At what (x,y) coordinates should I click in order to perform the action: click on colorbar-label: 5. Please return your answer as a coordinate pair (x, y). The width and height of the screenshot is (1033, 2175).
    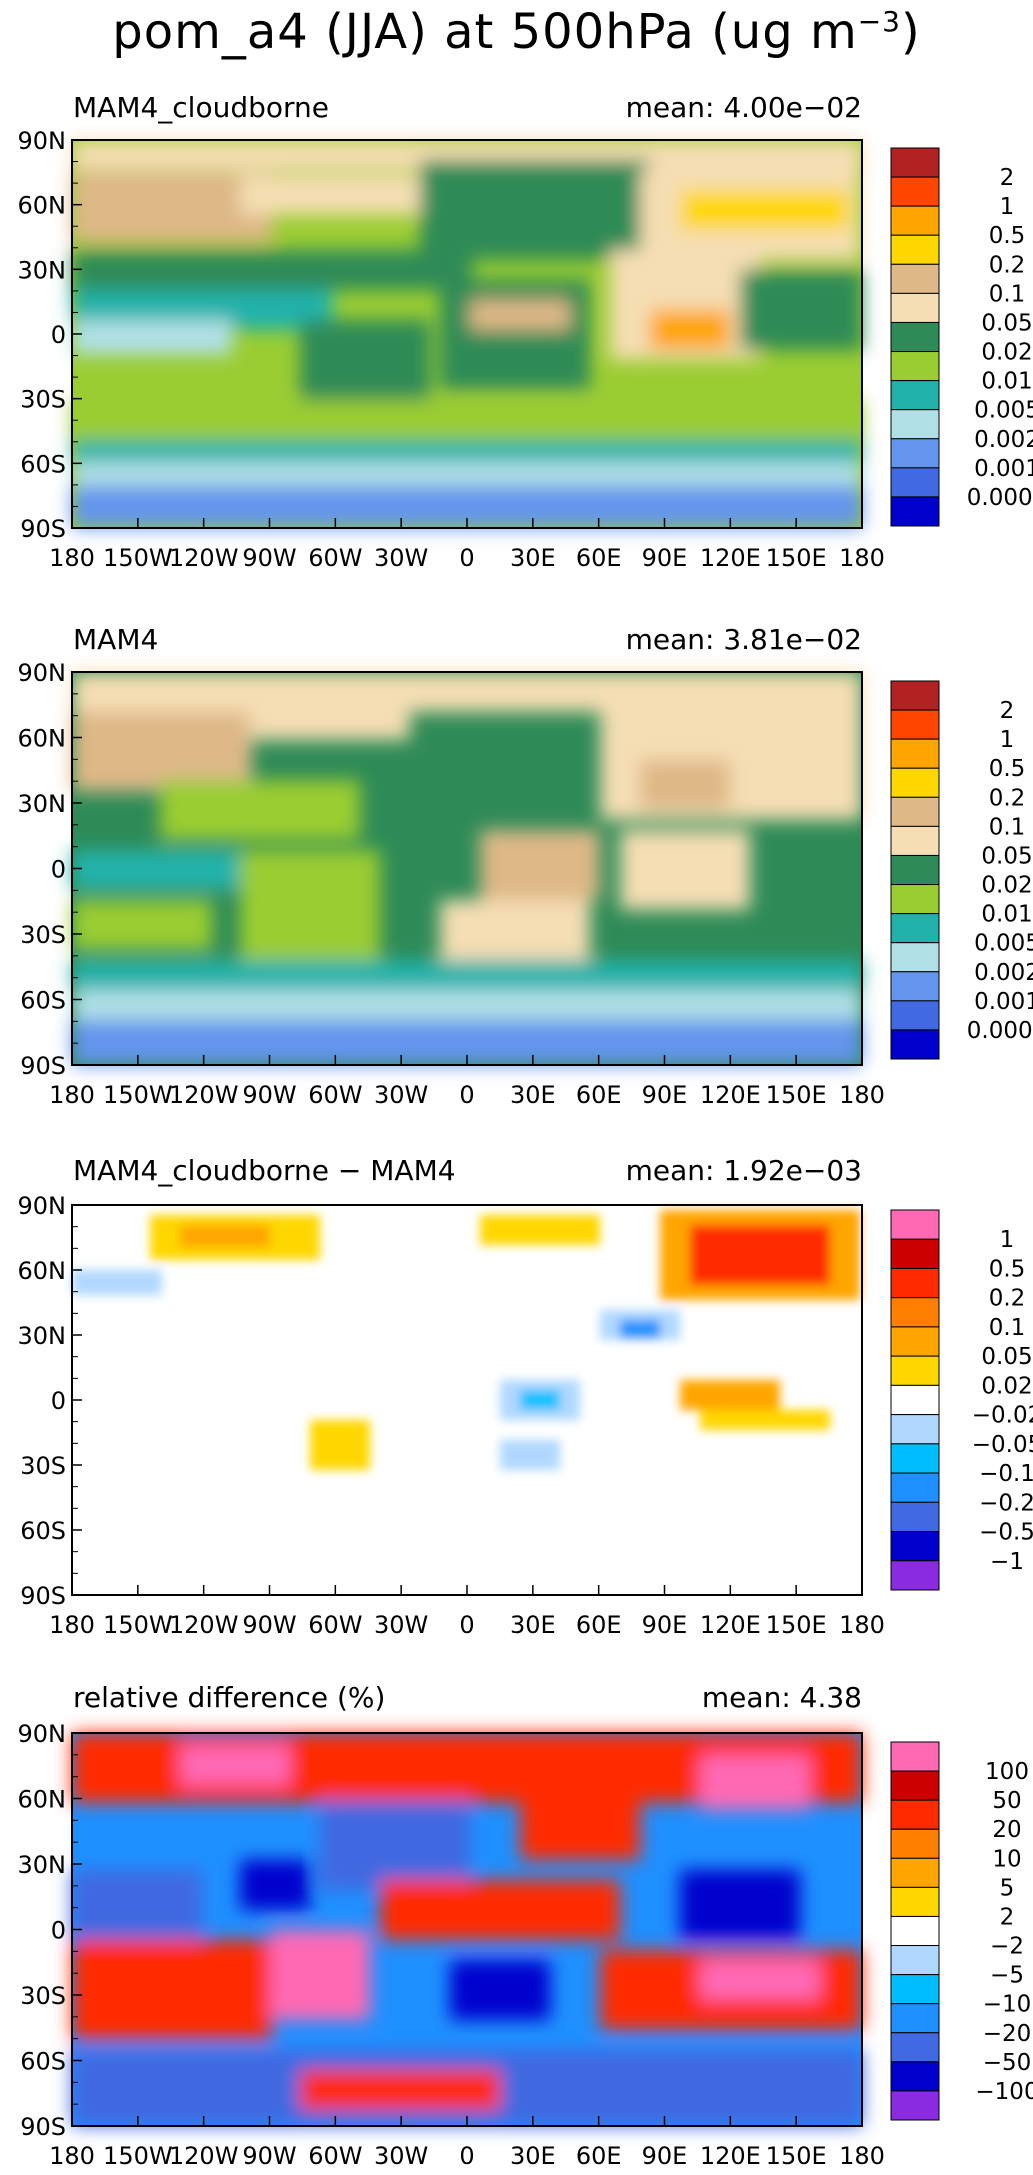
    Looking at the image, I should click on (1007, 1888).